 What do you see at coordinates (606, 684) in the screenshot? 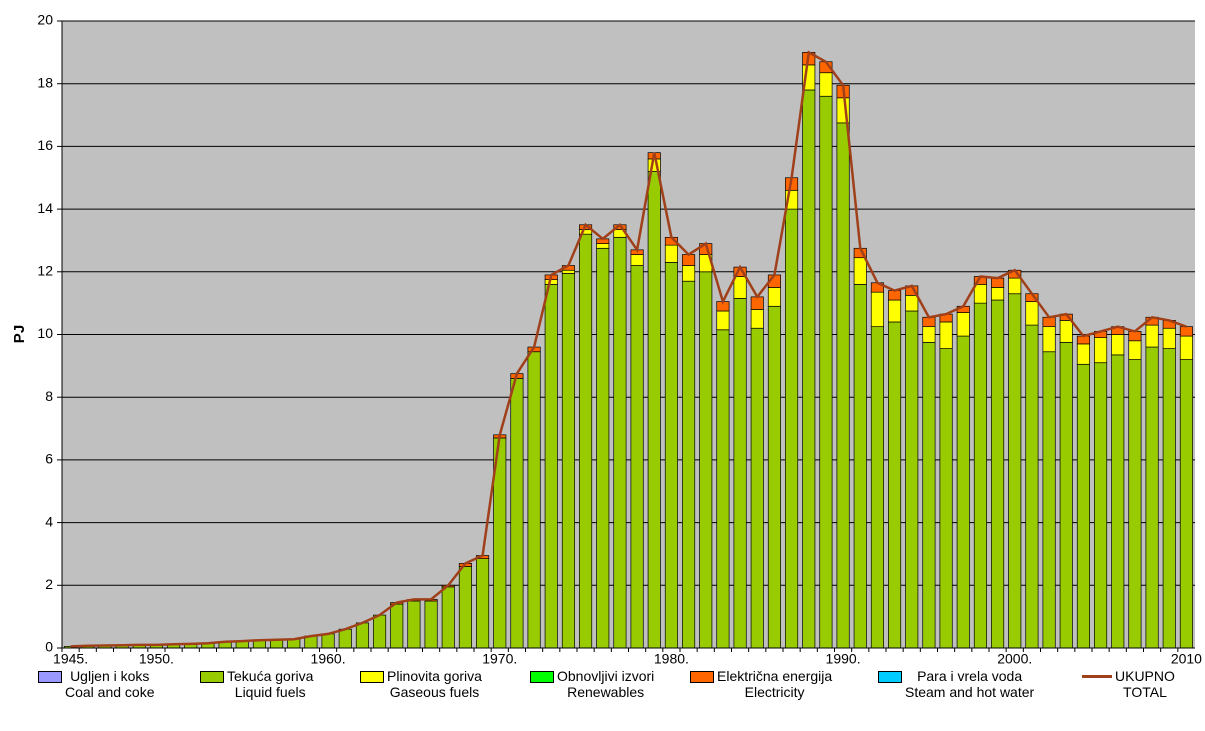
I see `legend-label: Obnovljivi izvori Renewables` at bounding box center [606, 684].